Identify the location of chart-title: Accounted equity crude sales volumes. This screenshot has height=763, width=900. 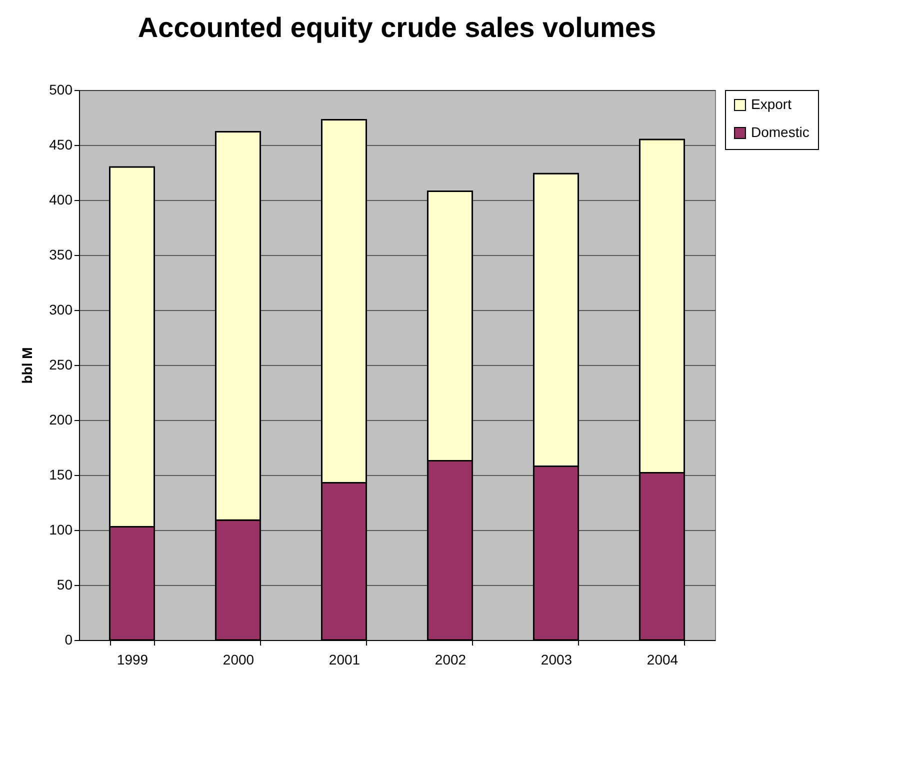
(397, 27).